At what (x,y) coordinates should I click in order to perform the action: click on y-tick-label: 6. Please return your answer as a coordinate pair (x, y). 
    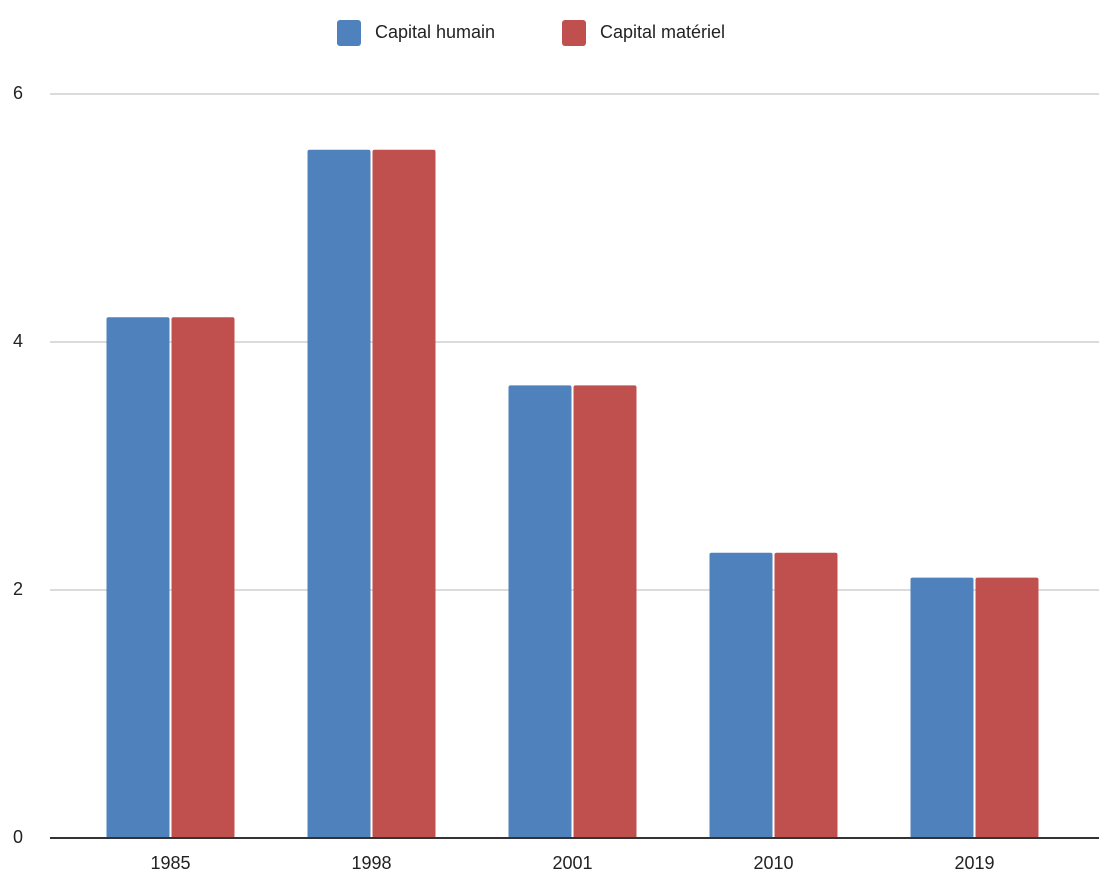
    Looking at the image, I should click on (18, 93).